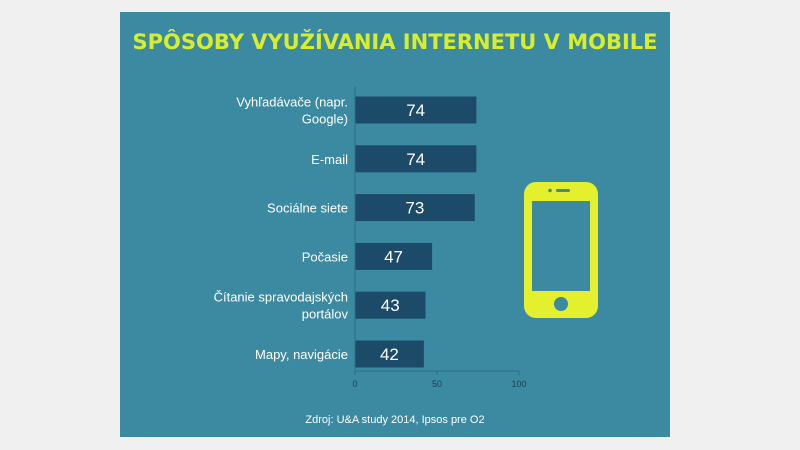  I want to click on x-tick-label: 0, so click(354, 384).